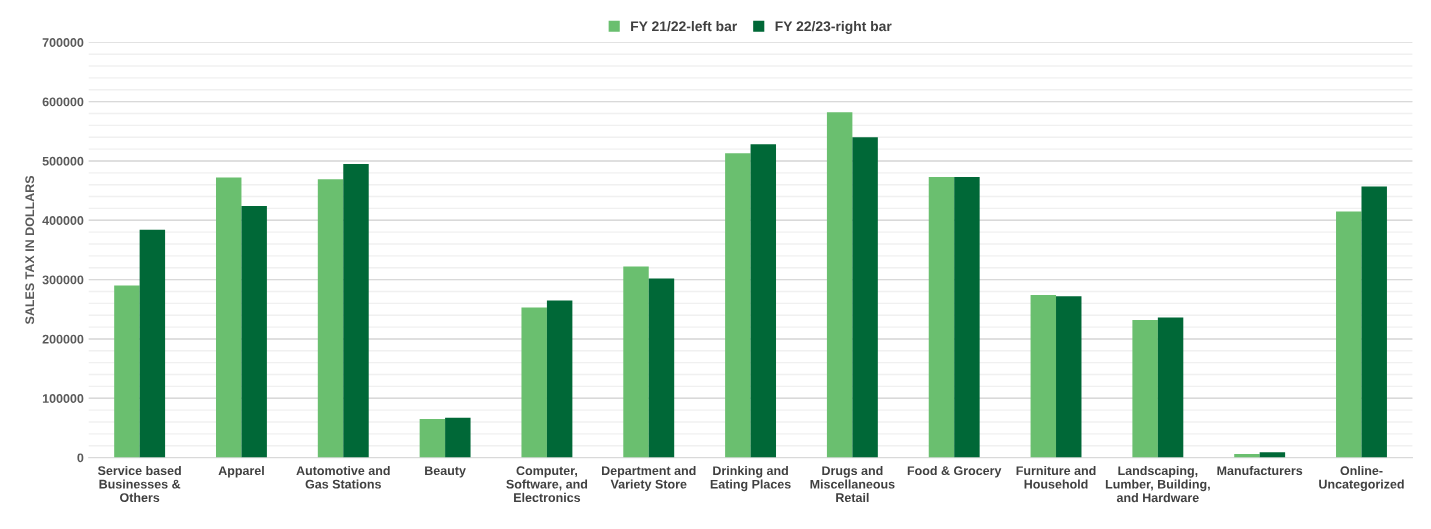  I want to click on x-tick-label: Computer, Software, and Electronics, so click(547, 484).